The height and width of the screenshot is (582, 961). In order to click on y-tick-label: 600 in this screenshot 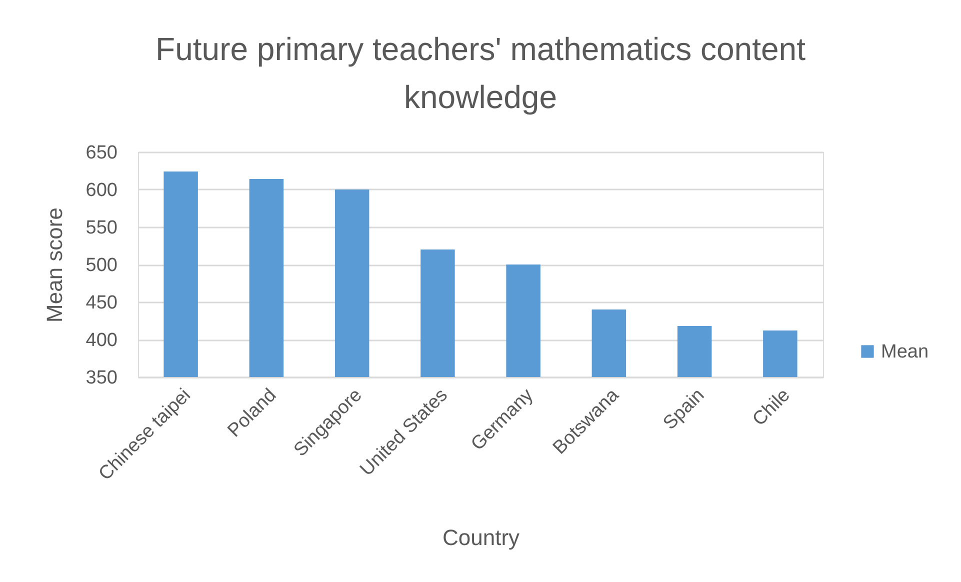, I will do `click(102, 190)`.